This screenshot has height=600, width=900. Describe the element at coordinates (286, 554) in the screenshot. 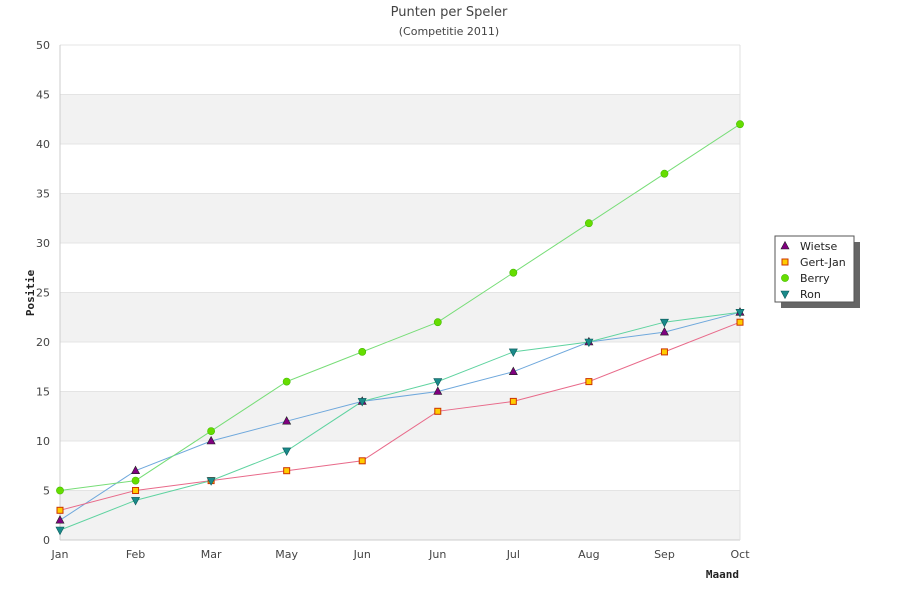

I see `x-tick-label: May` at that location.